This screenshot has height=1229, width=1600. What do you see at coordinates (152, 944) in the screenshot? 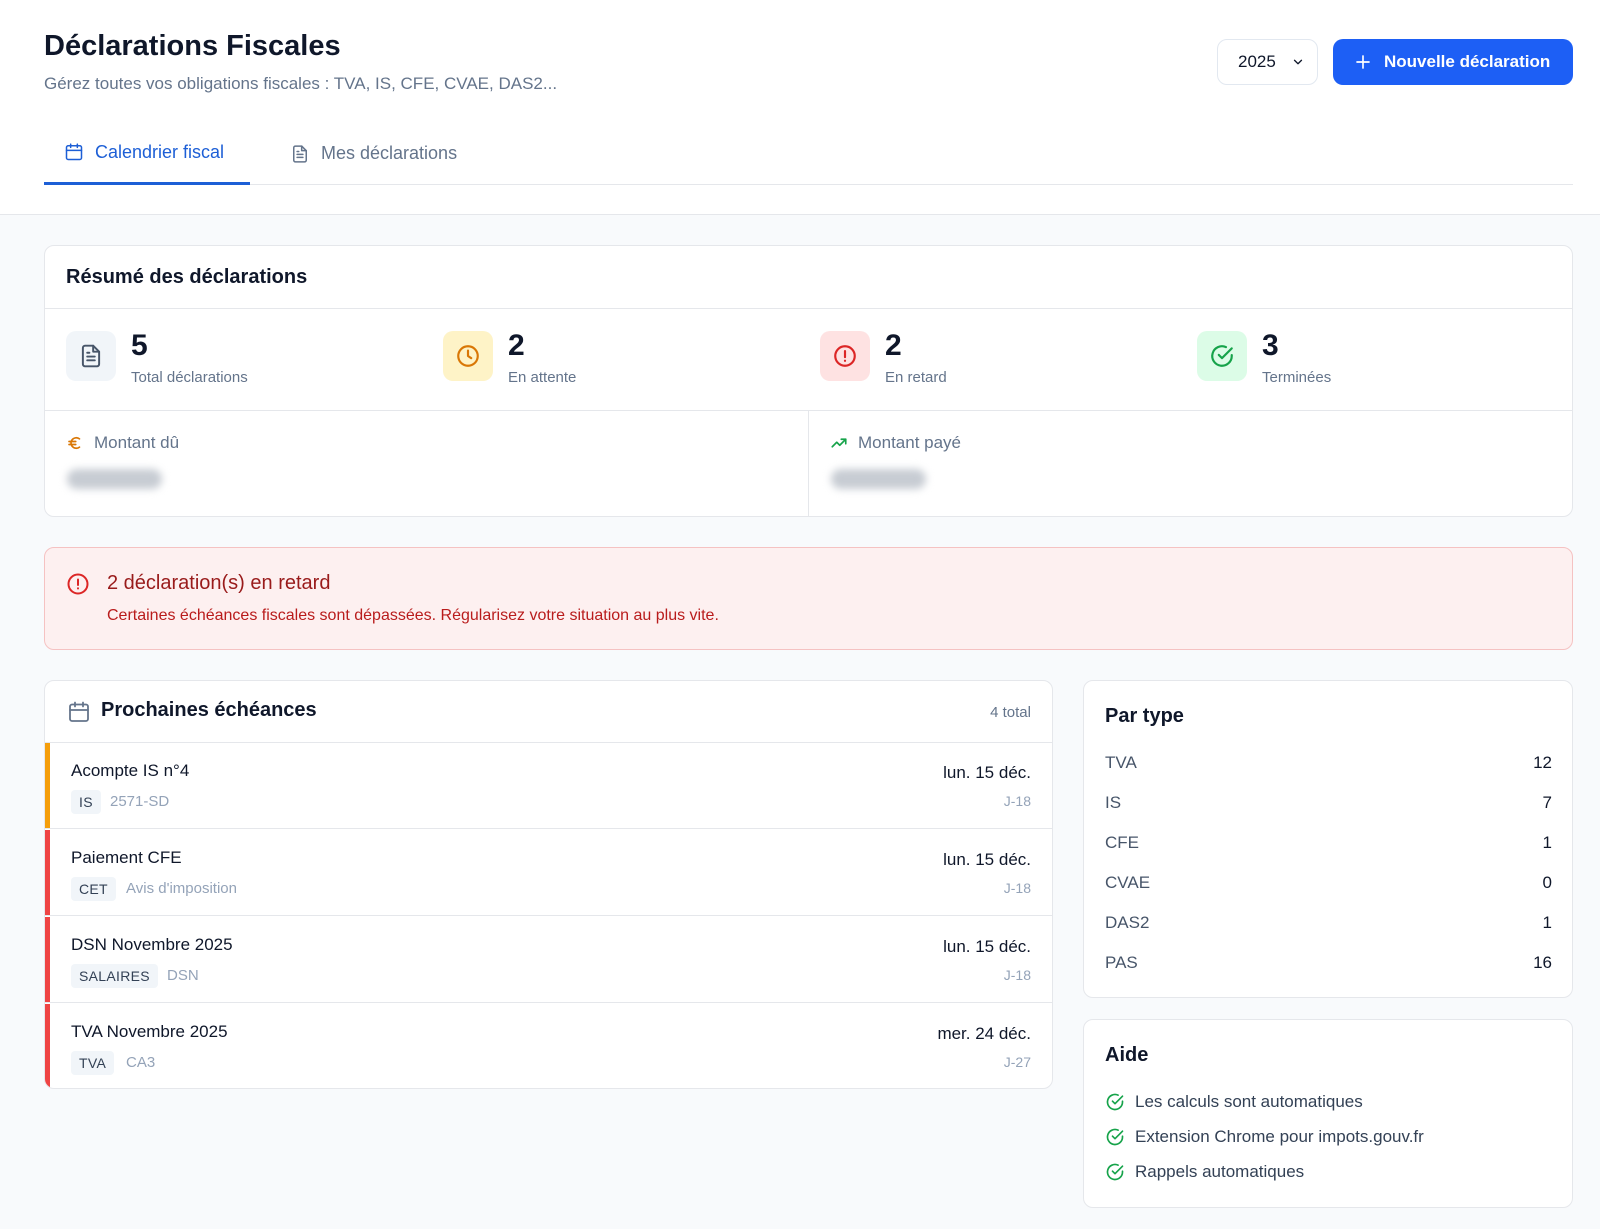
I see `deadline-name: DSN Novembre 2025` at bounding box center [152, 944].